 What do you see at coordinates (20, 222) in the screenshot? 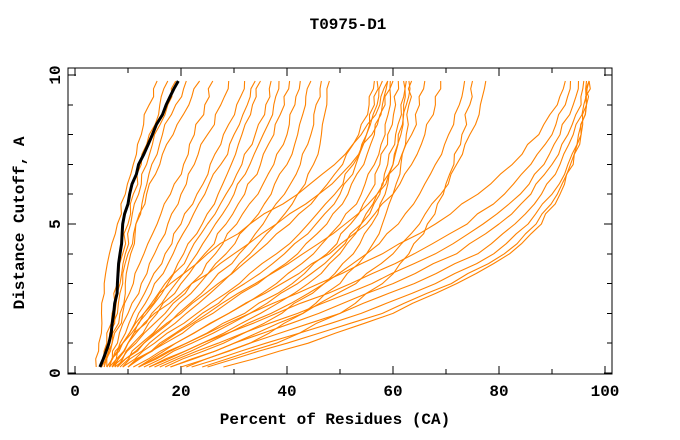
I see `y-axis-label: Distance Cutoff, A` at bounding box center [20, 222].